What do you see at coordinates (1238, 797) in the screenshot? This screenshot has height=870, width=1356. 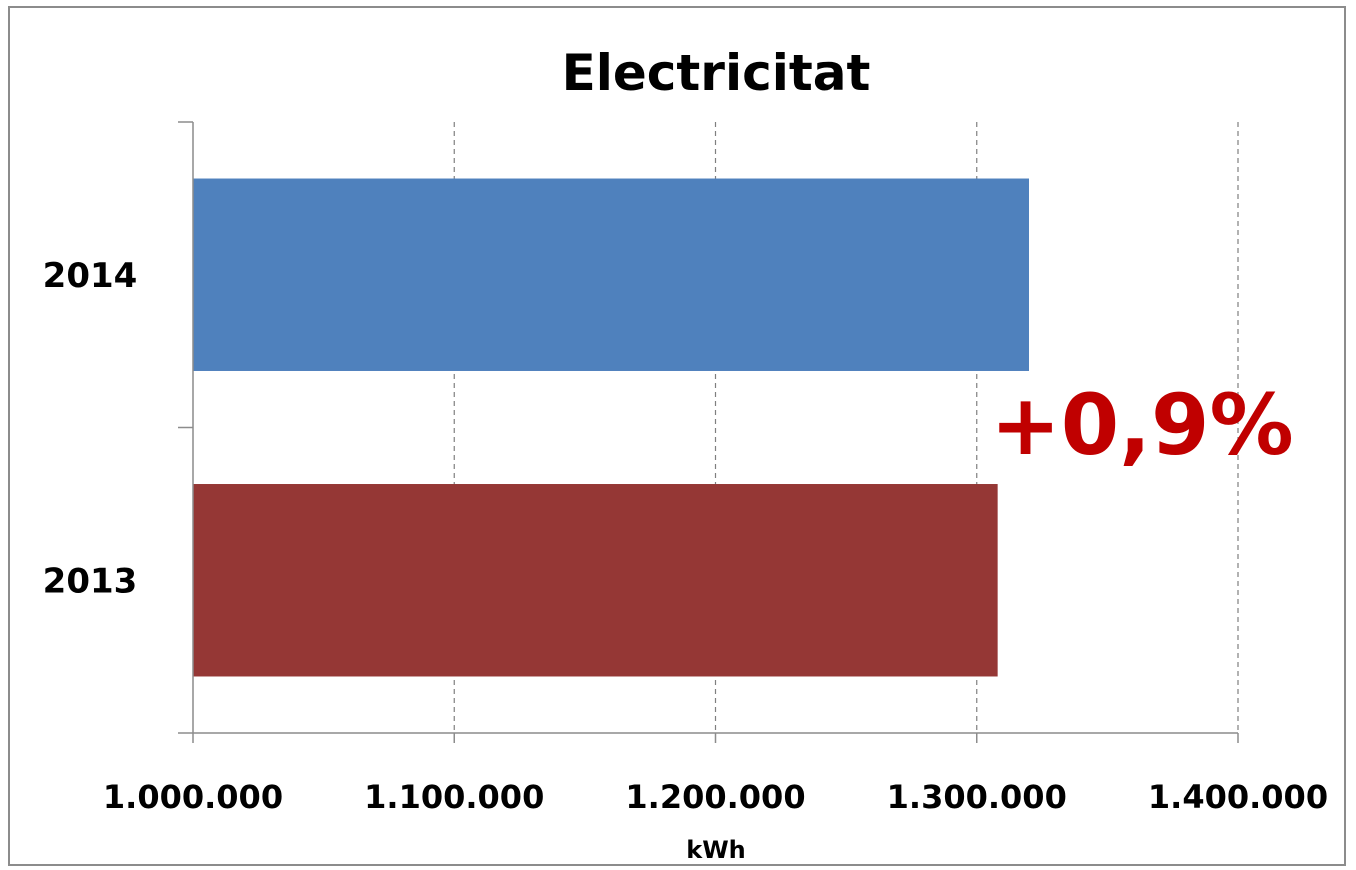 I see `x-tick-label: 1.400.000` at bounding box center [1238, 797].